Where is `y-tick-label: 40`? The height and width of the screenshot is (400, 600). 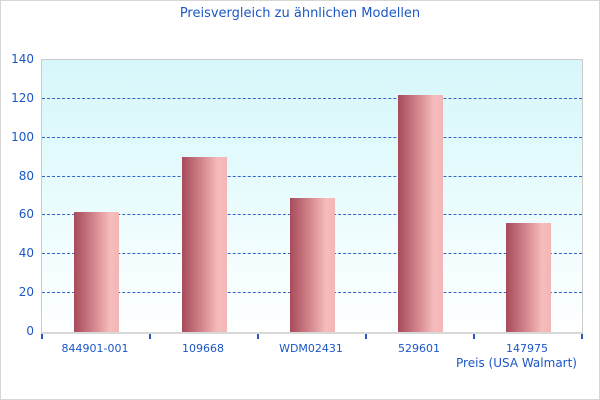
y-tick-label: 40 is located at coordinates (26, 253).